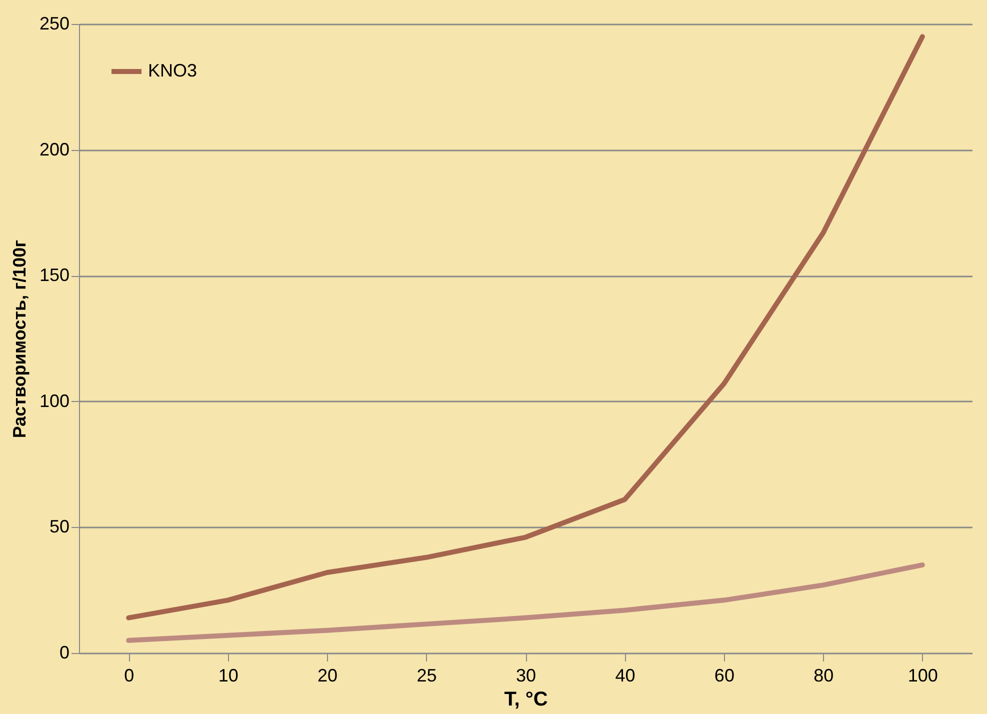 This screenshot has width=987, height=714. Describe the element at coordinates (824, 676) in the screenshot. I see `x-tick-label: 80` at that location.